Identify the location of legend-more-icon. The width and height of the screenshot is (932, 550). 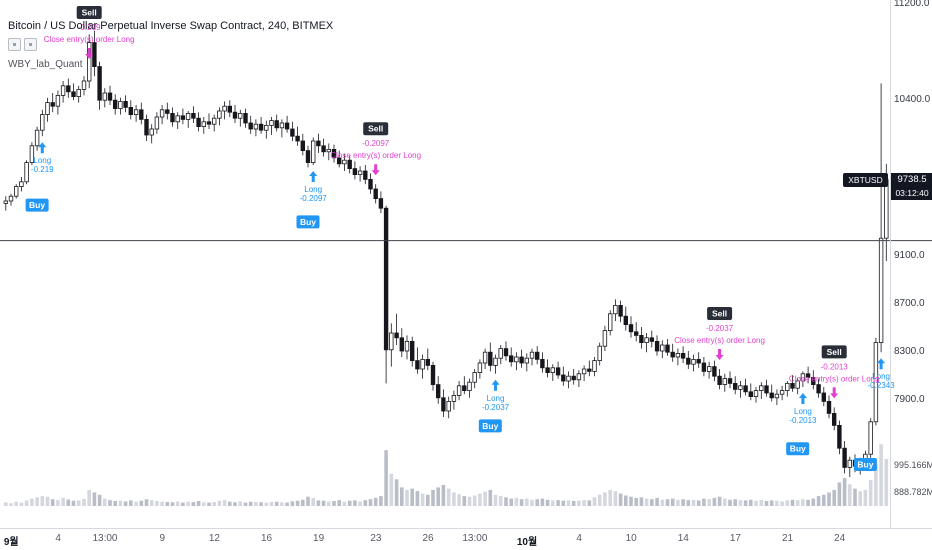
(30, 44).